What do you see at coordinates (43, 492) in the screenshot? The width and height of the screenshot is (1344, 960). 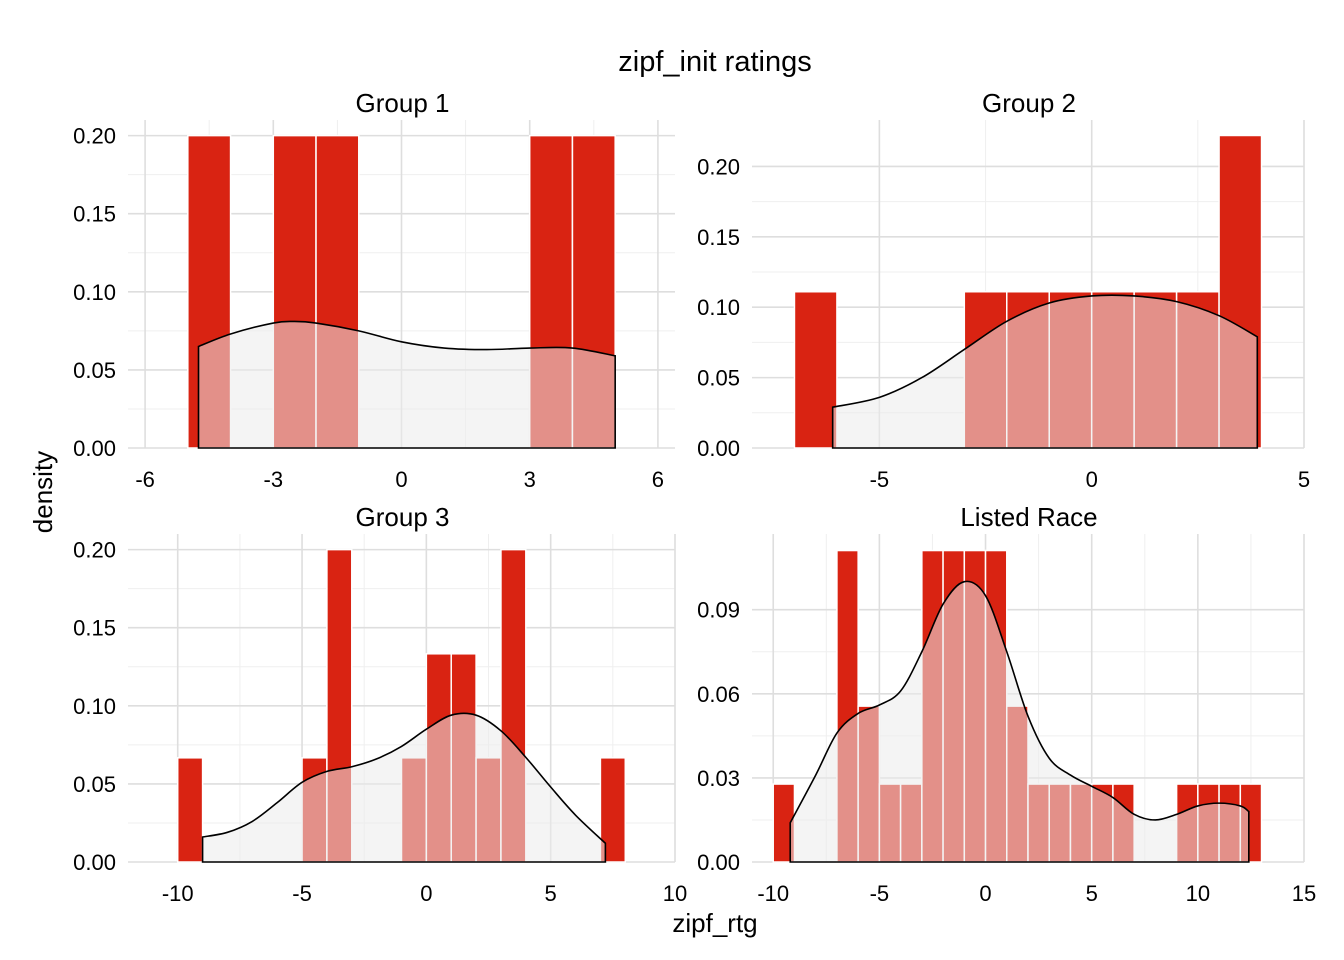 I see `y-axis-label: density` at bounding box center [43, 492].